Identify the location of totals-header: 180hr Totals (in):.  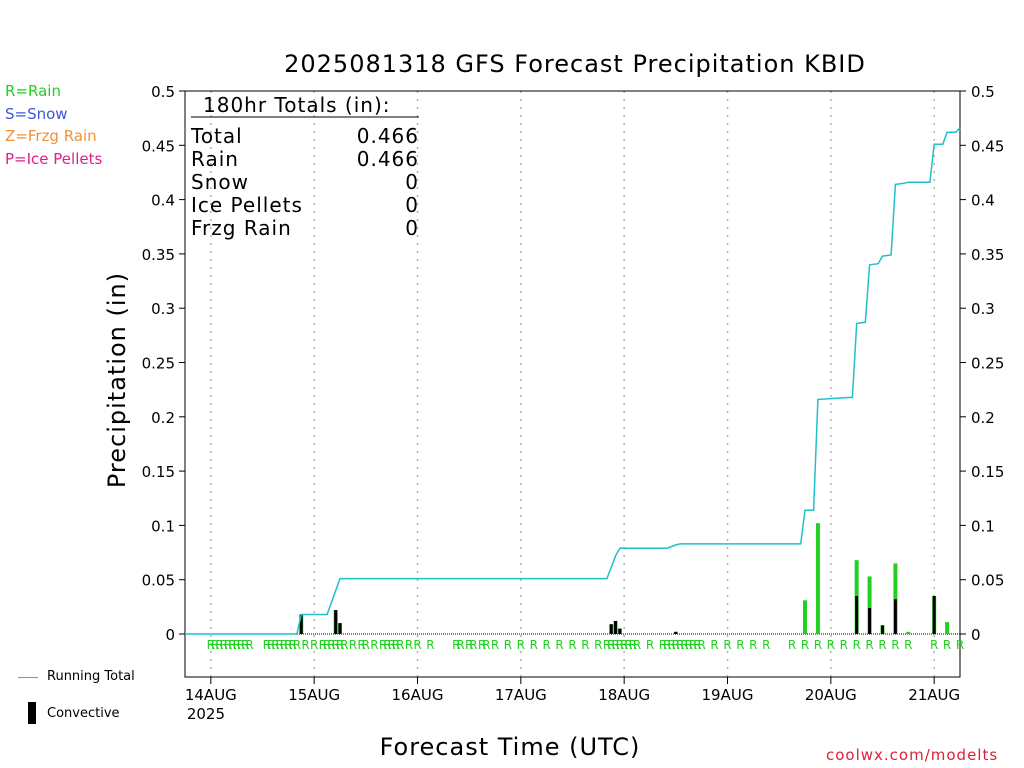
(297, 105).